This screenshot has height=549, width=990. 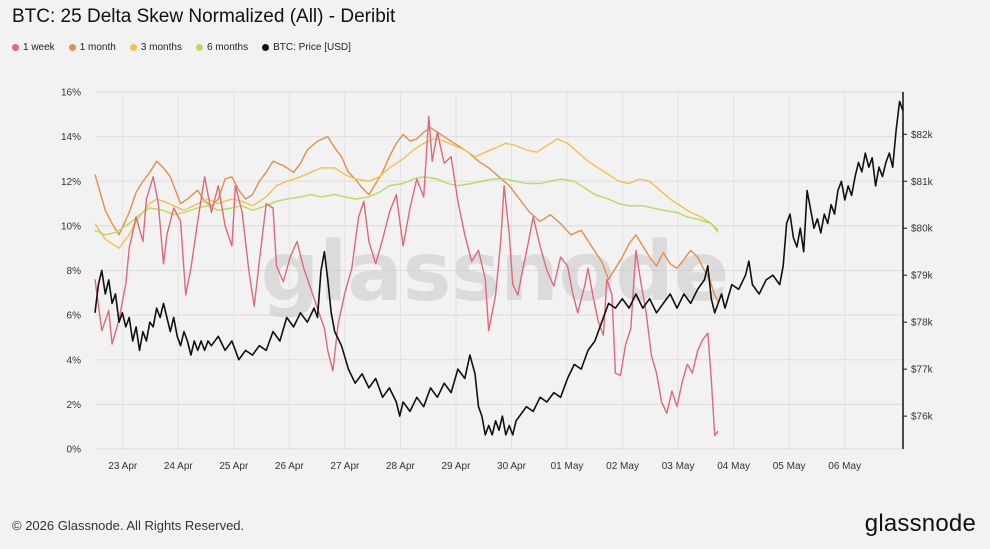 I want to click on y-left-tick-label: 12%, so click(x=71, y=182).